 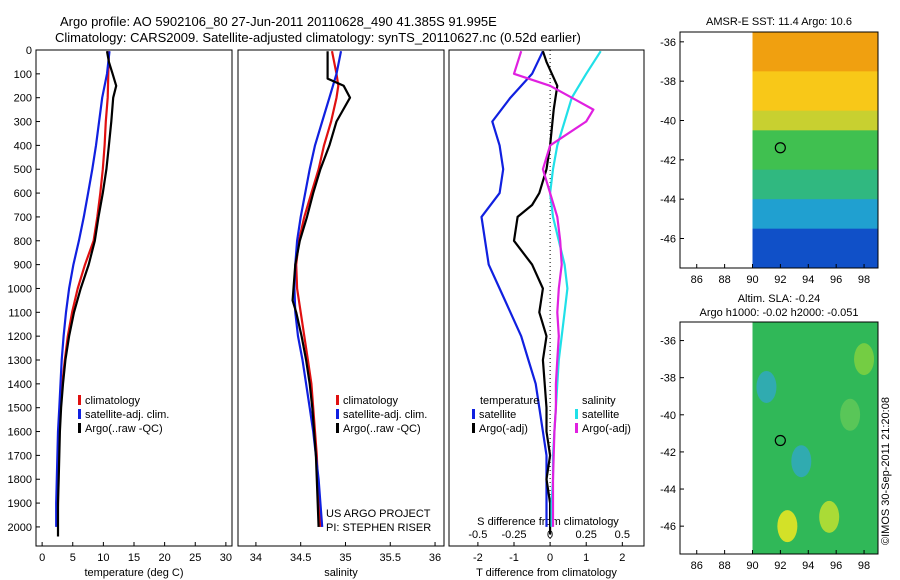 What do you see at coordinates (341, 573) in the screenshot?
I see `x-axis-label: salinity` at bounding box center [341, 573].